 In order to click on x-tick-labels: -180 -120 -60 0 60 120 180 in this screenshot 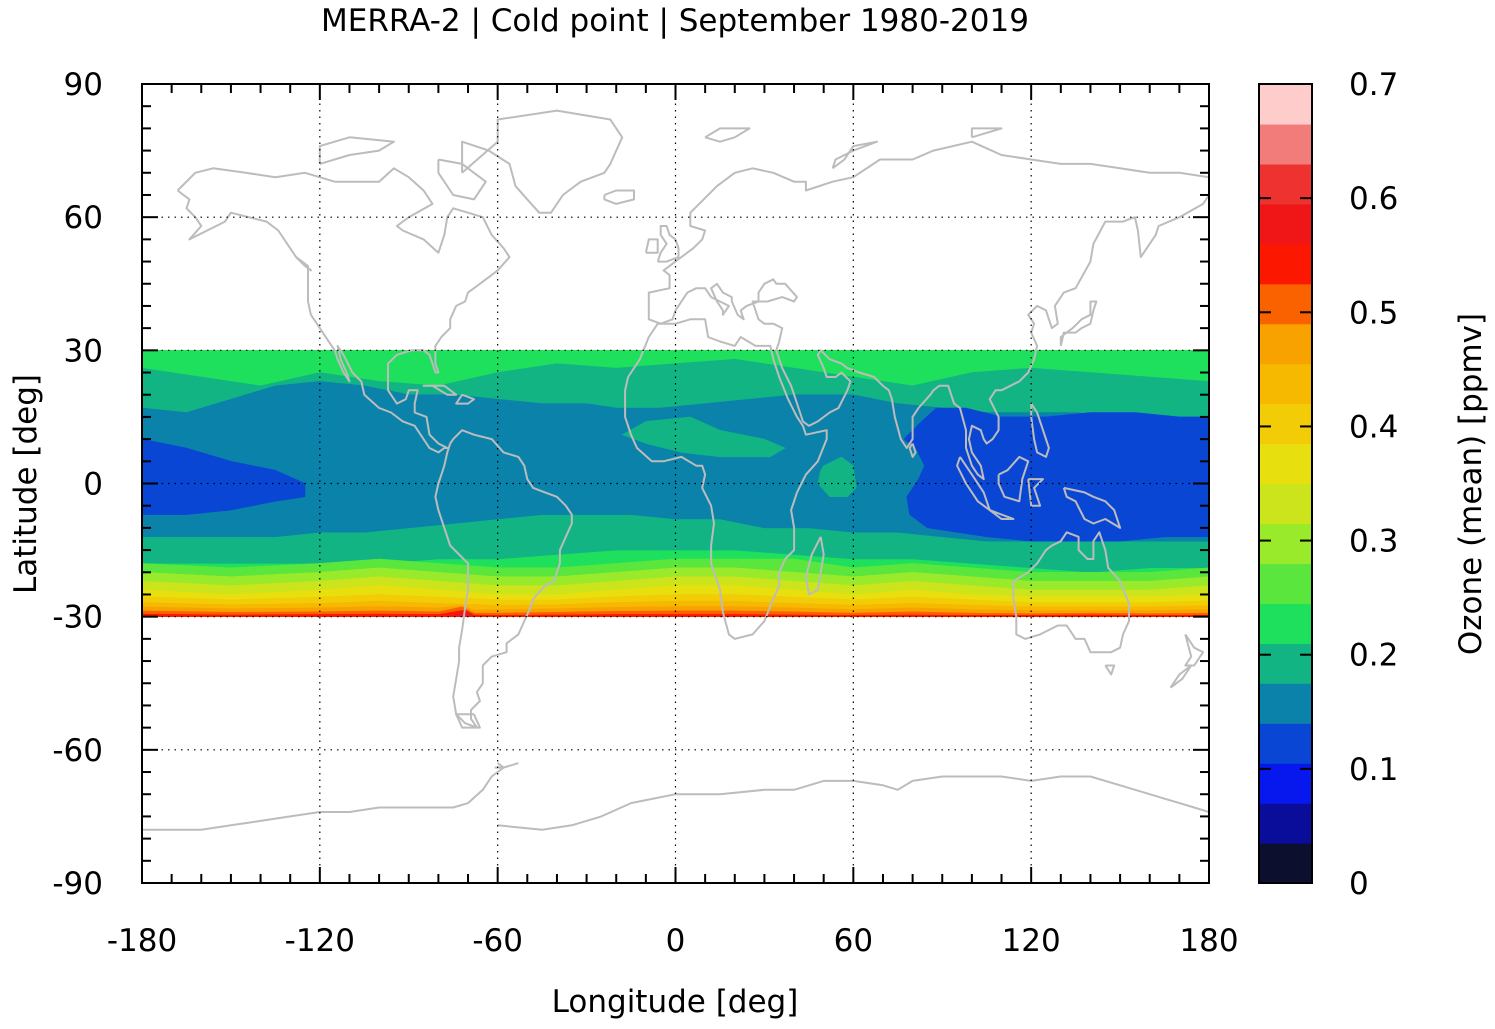, I will do `click(673, 941)`.